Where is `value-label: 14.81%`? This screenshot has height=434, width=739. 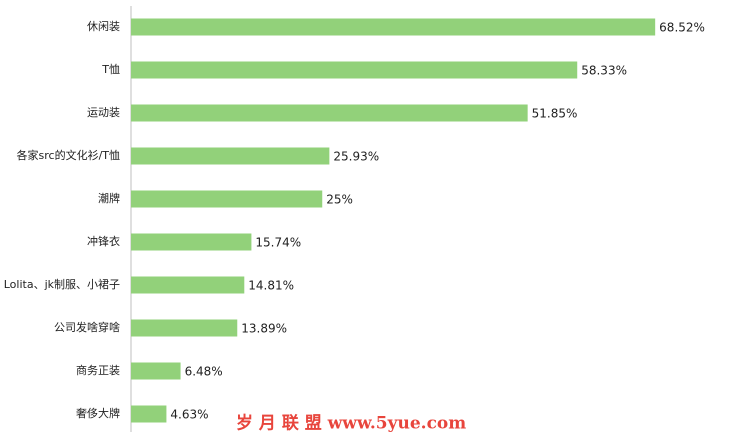 value-label: 14.81% is located at coordinates (271, 286).